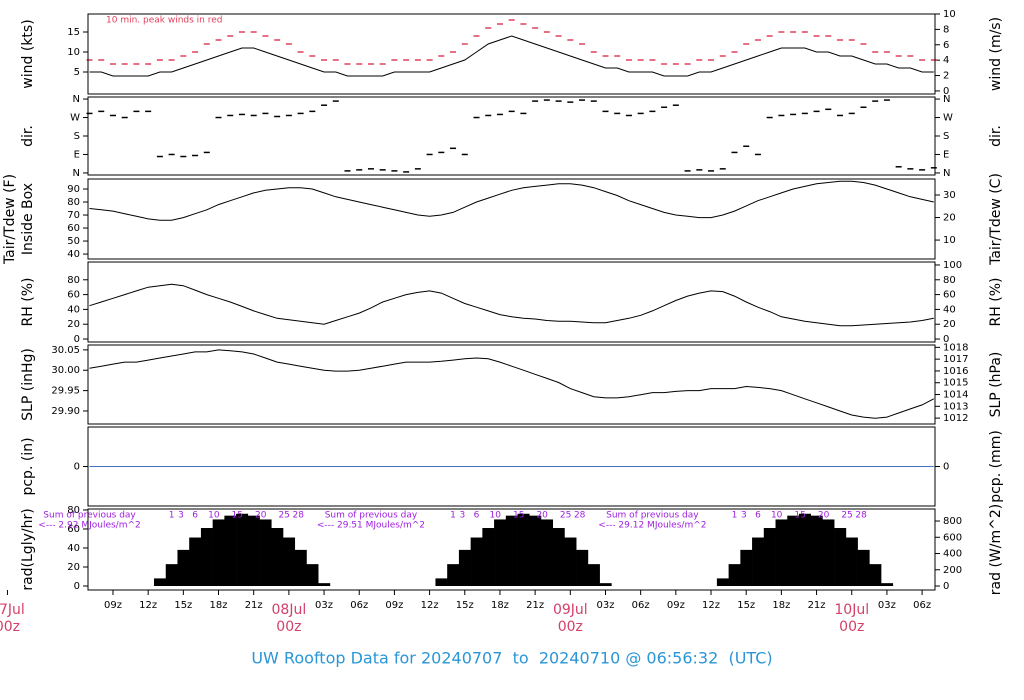  What do you see at coordinates (955, 395) in the screenshot?
I see `y2-tick-label: 1014` at bounding box center [955, 395].